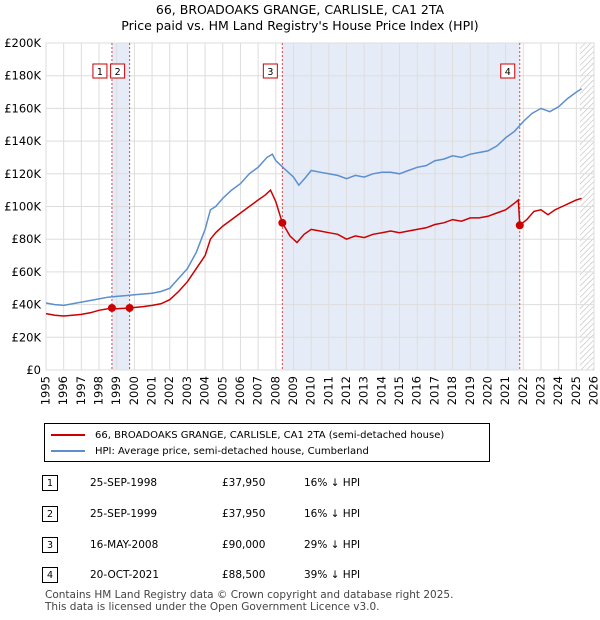 Image resolution: width=600 pixels, height=620 pixels. Describe the element at coordinates (81, 390) in the screenshot. I see `x-tick-label: 1997` at that location.